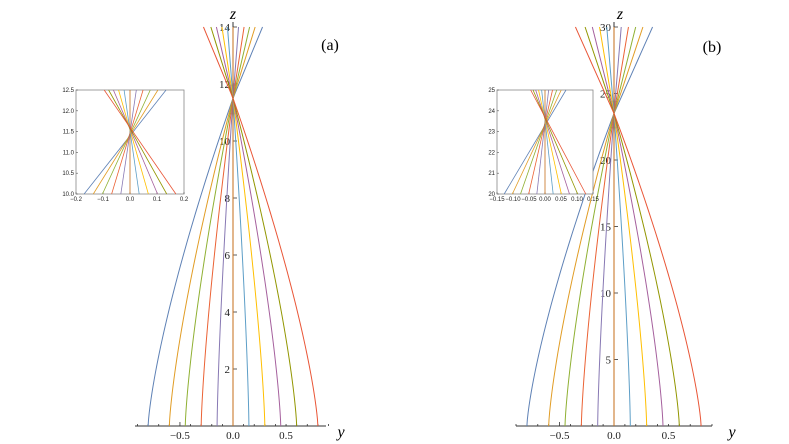 This screenshot has height=444, width=789. I want to click on panel-label: (b), so click(712, 47).